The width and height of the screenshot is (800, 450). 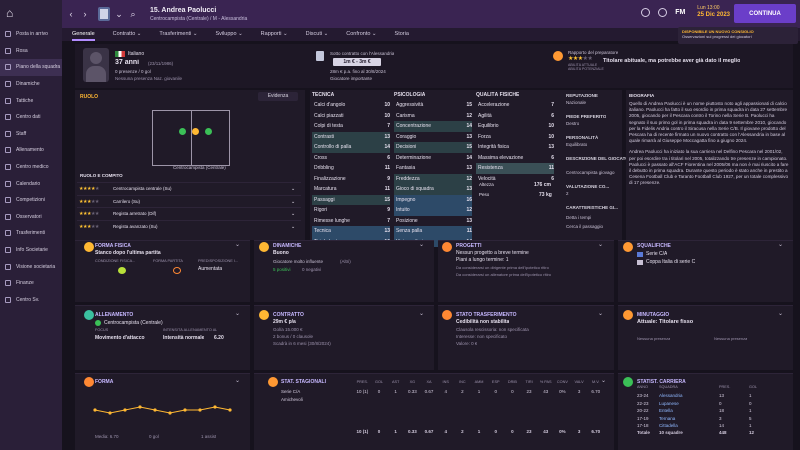 I want to click on stats-col-header: XA, so click(x=429, y=382).